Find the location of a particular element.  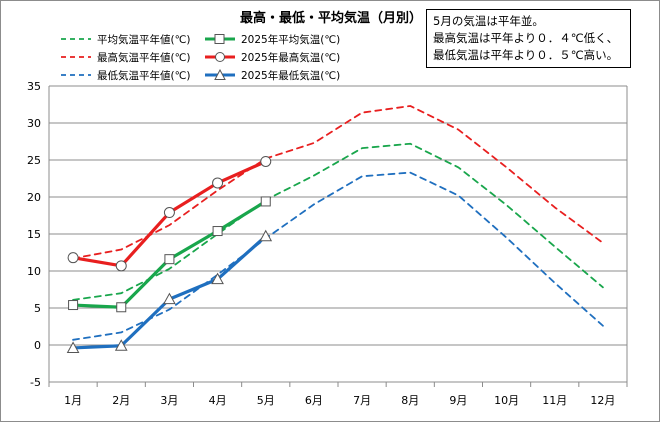

legend-item-2025-avg: 2025年平均気温(℃) is located at coordinates (271, 39).